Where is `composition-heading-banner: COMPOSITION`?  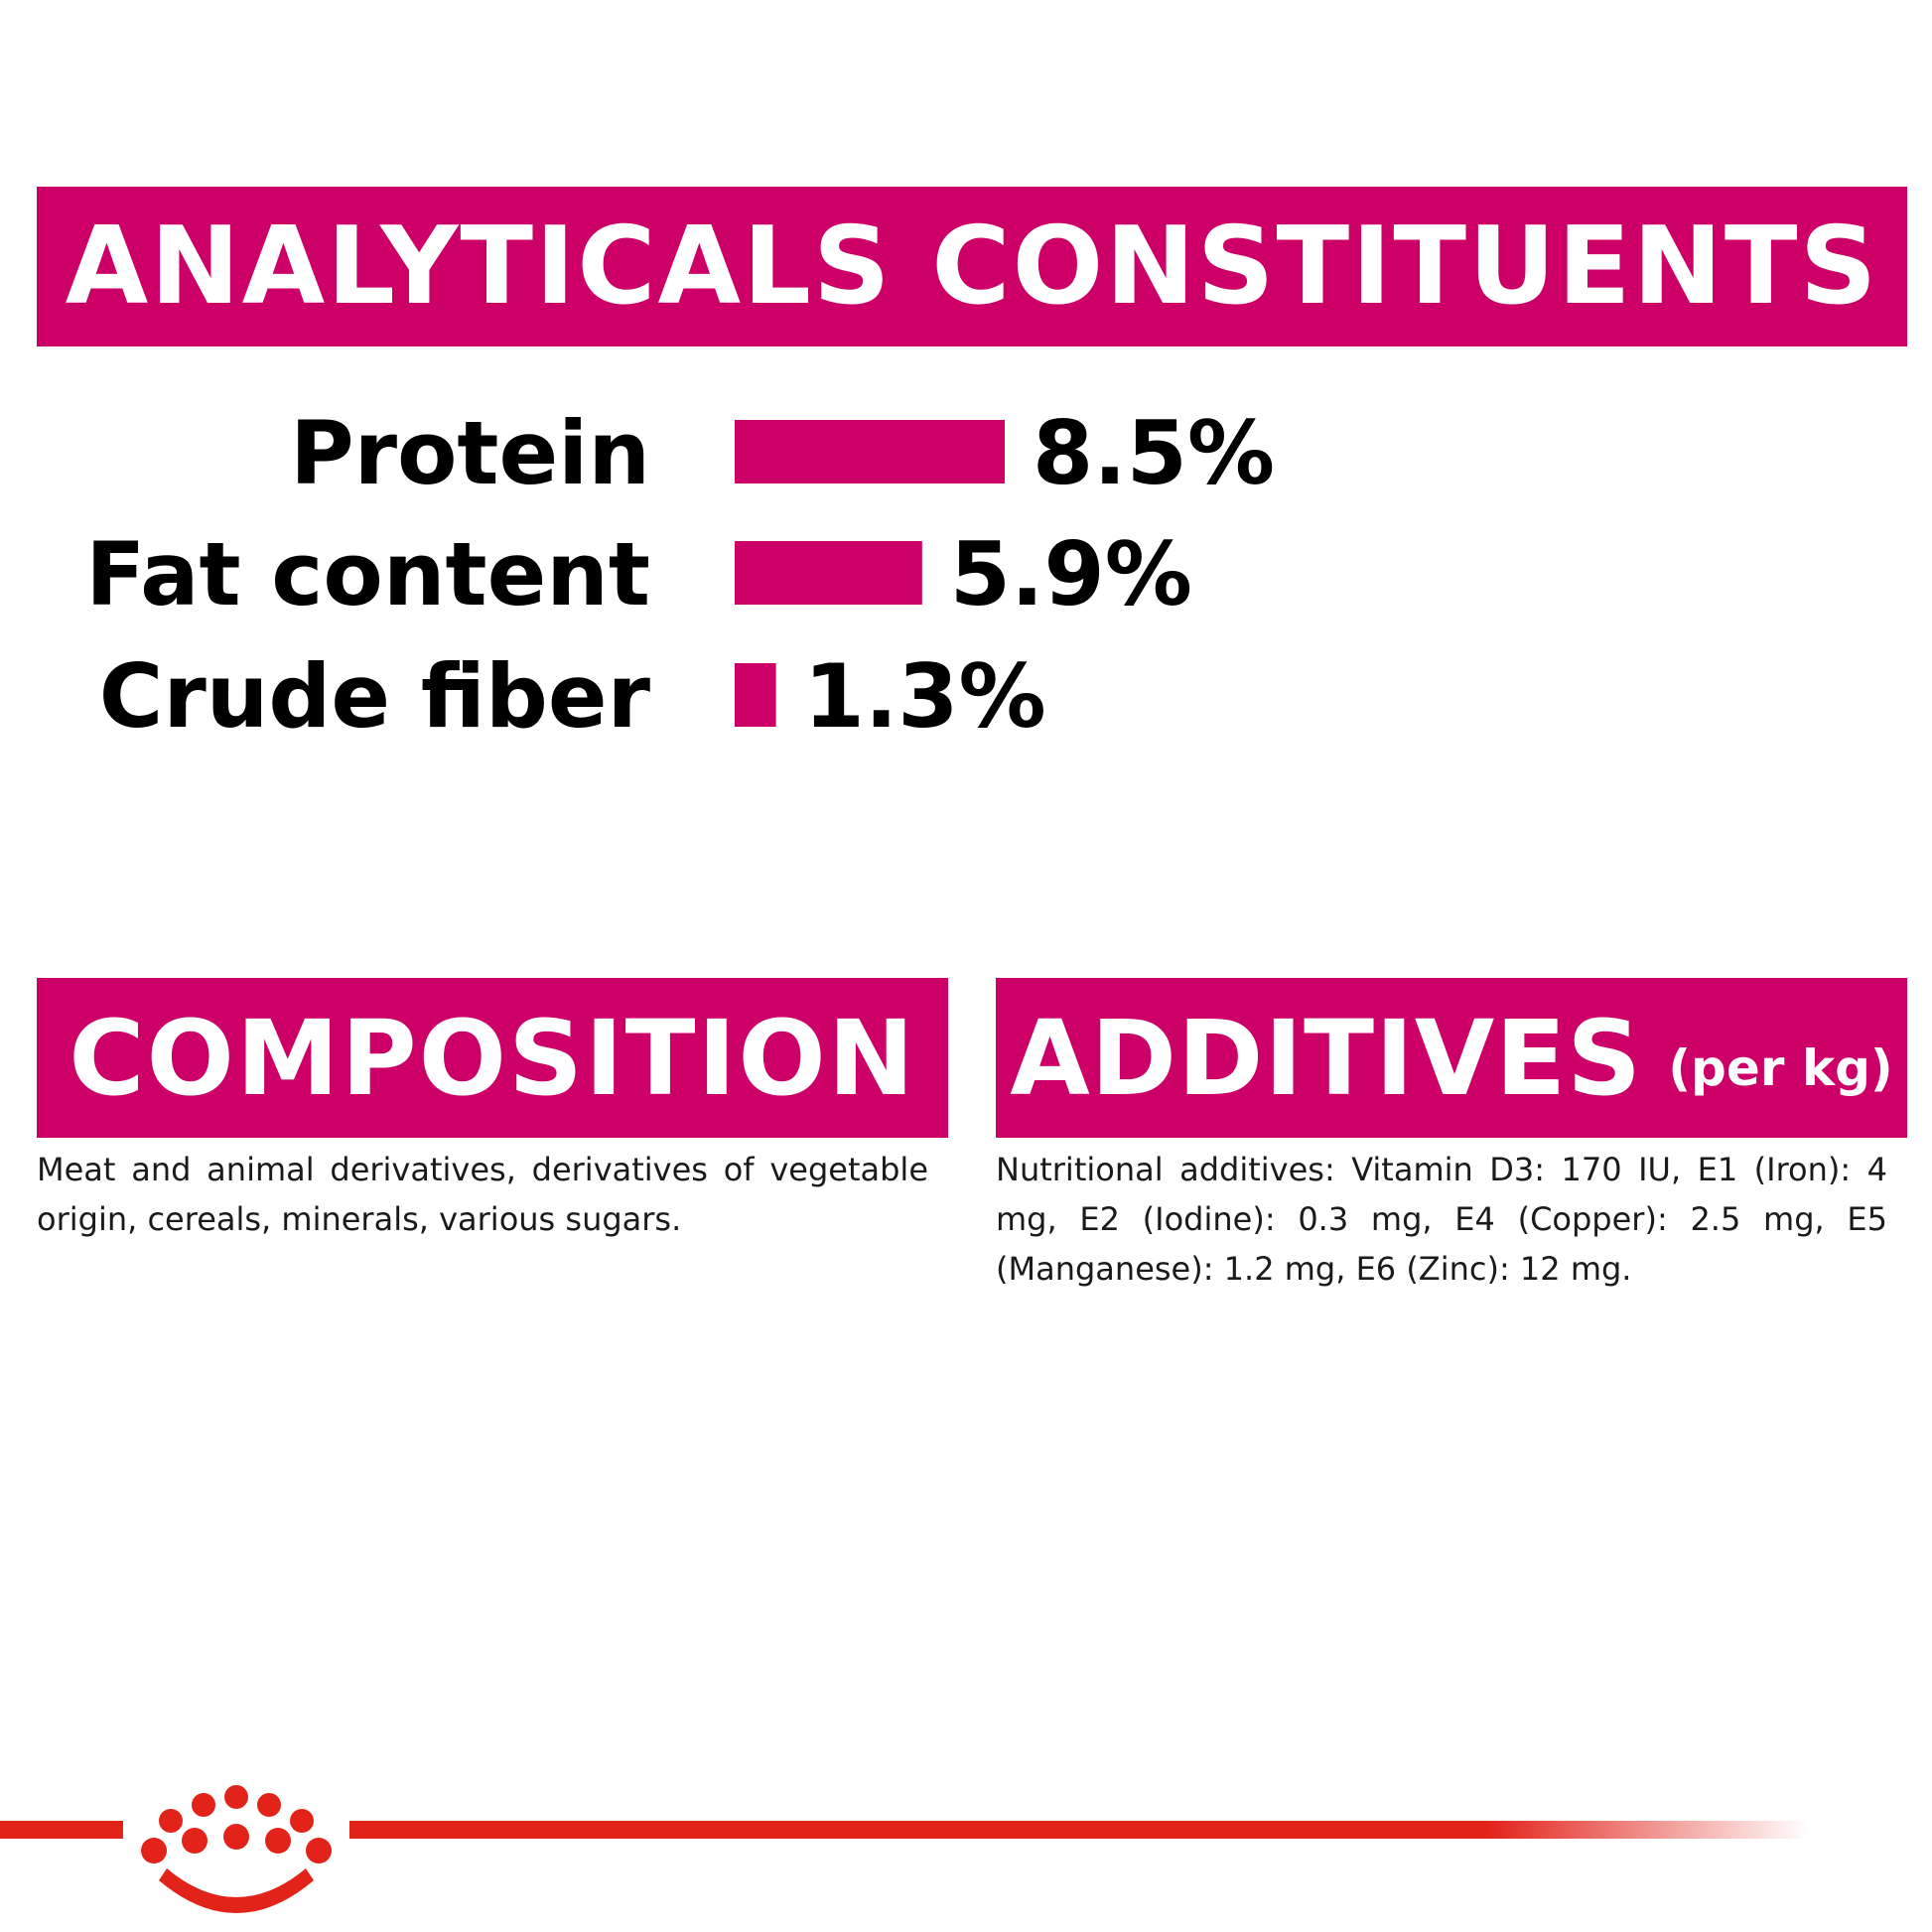
composition-heading-banner: COMPOSITION is located at coordinates (493, 1058).